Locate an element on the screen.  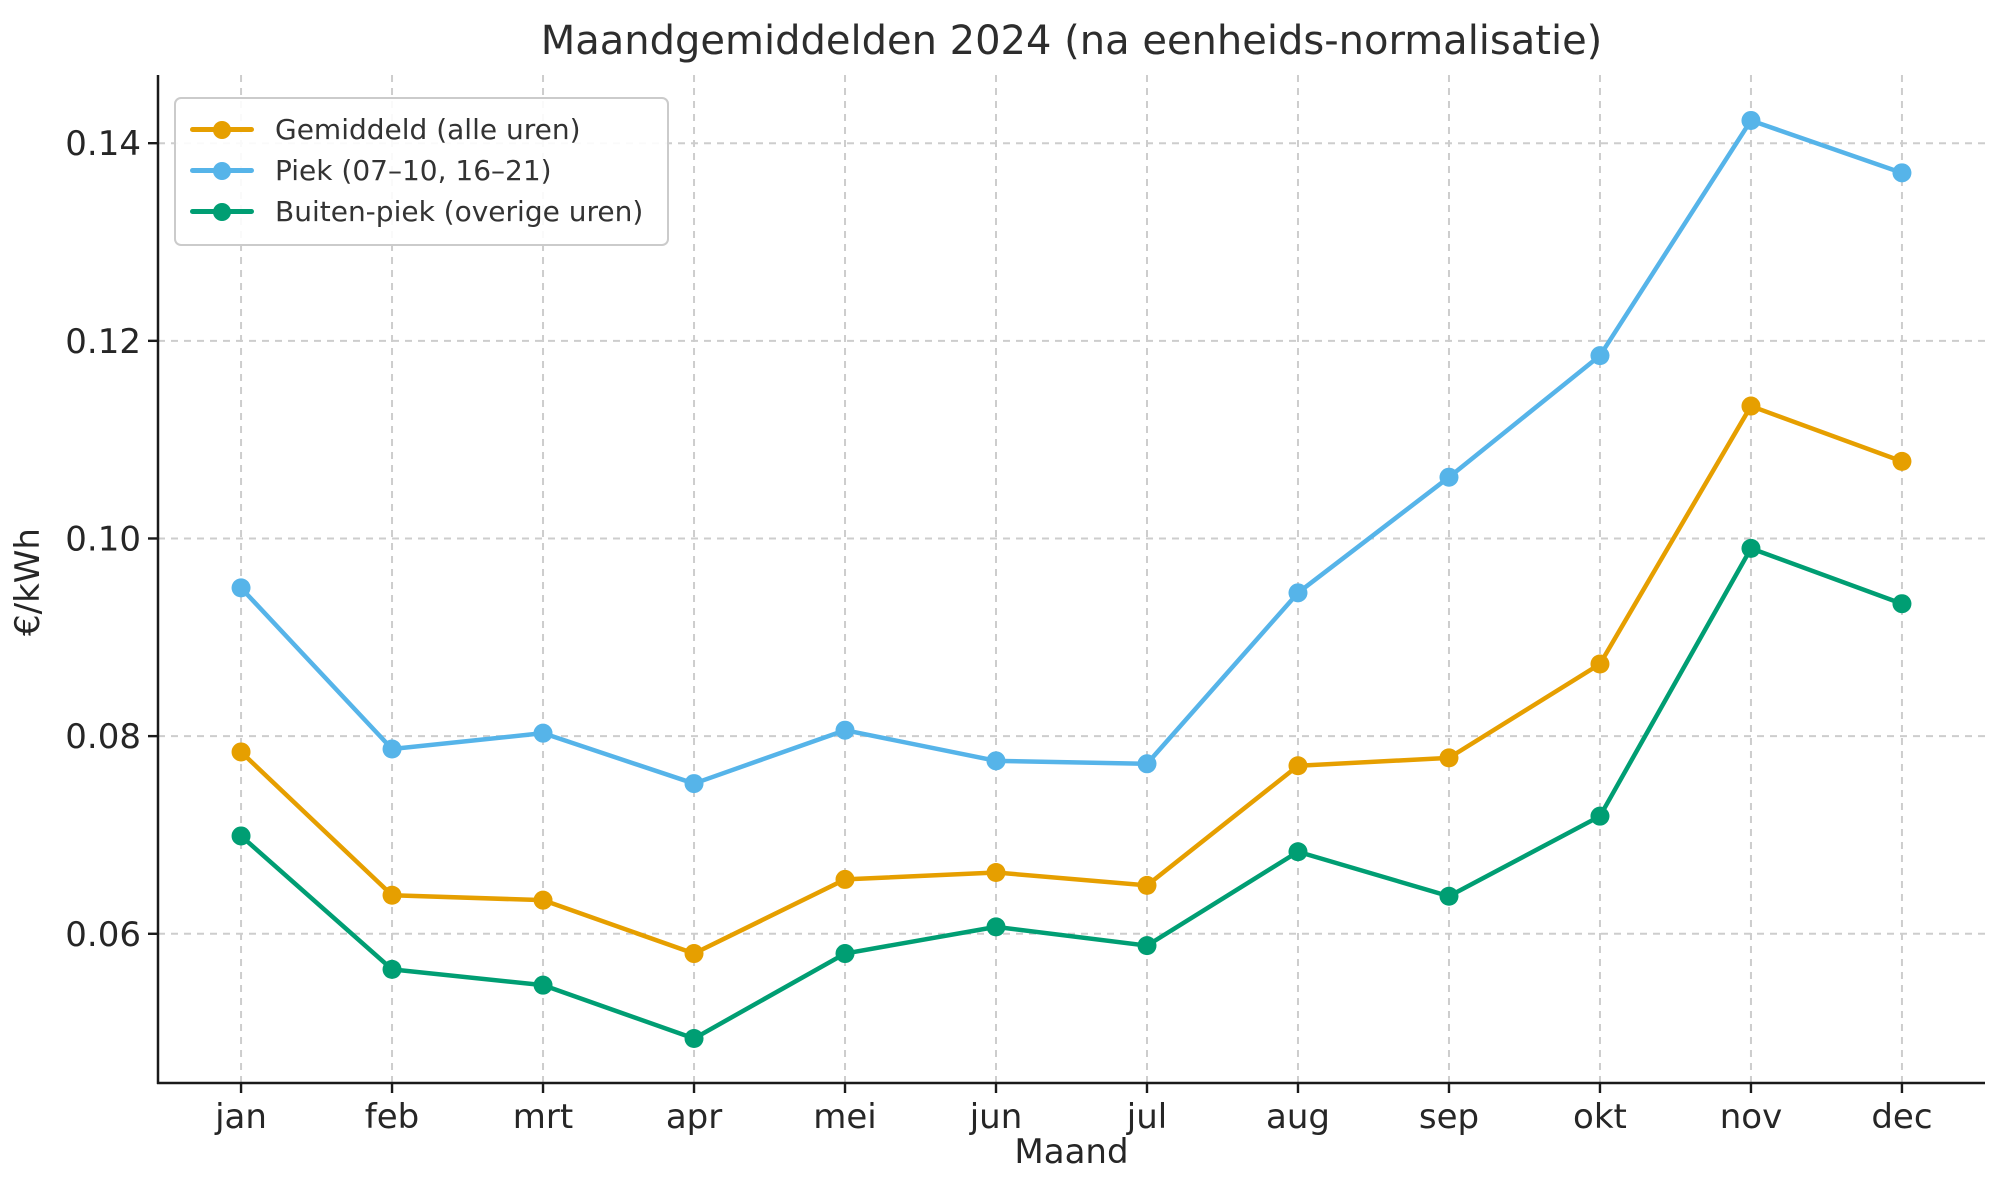
x-tick-label-aug: aug is located at coordinates (1298, 1117).